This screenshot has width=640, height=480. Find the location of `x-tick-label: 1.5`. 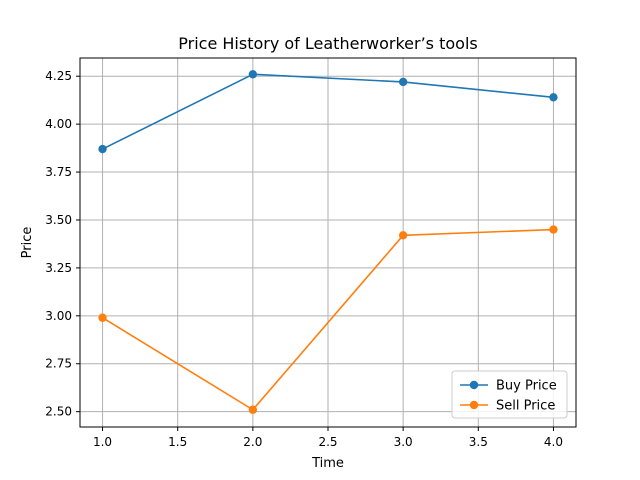

x-tick-label: 1.5 is located at coordinates (177, 442).